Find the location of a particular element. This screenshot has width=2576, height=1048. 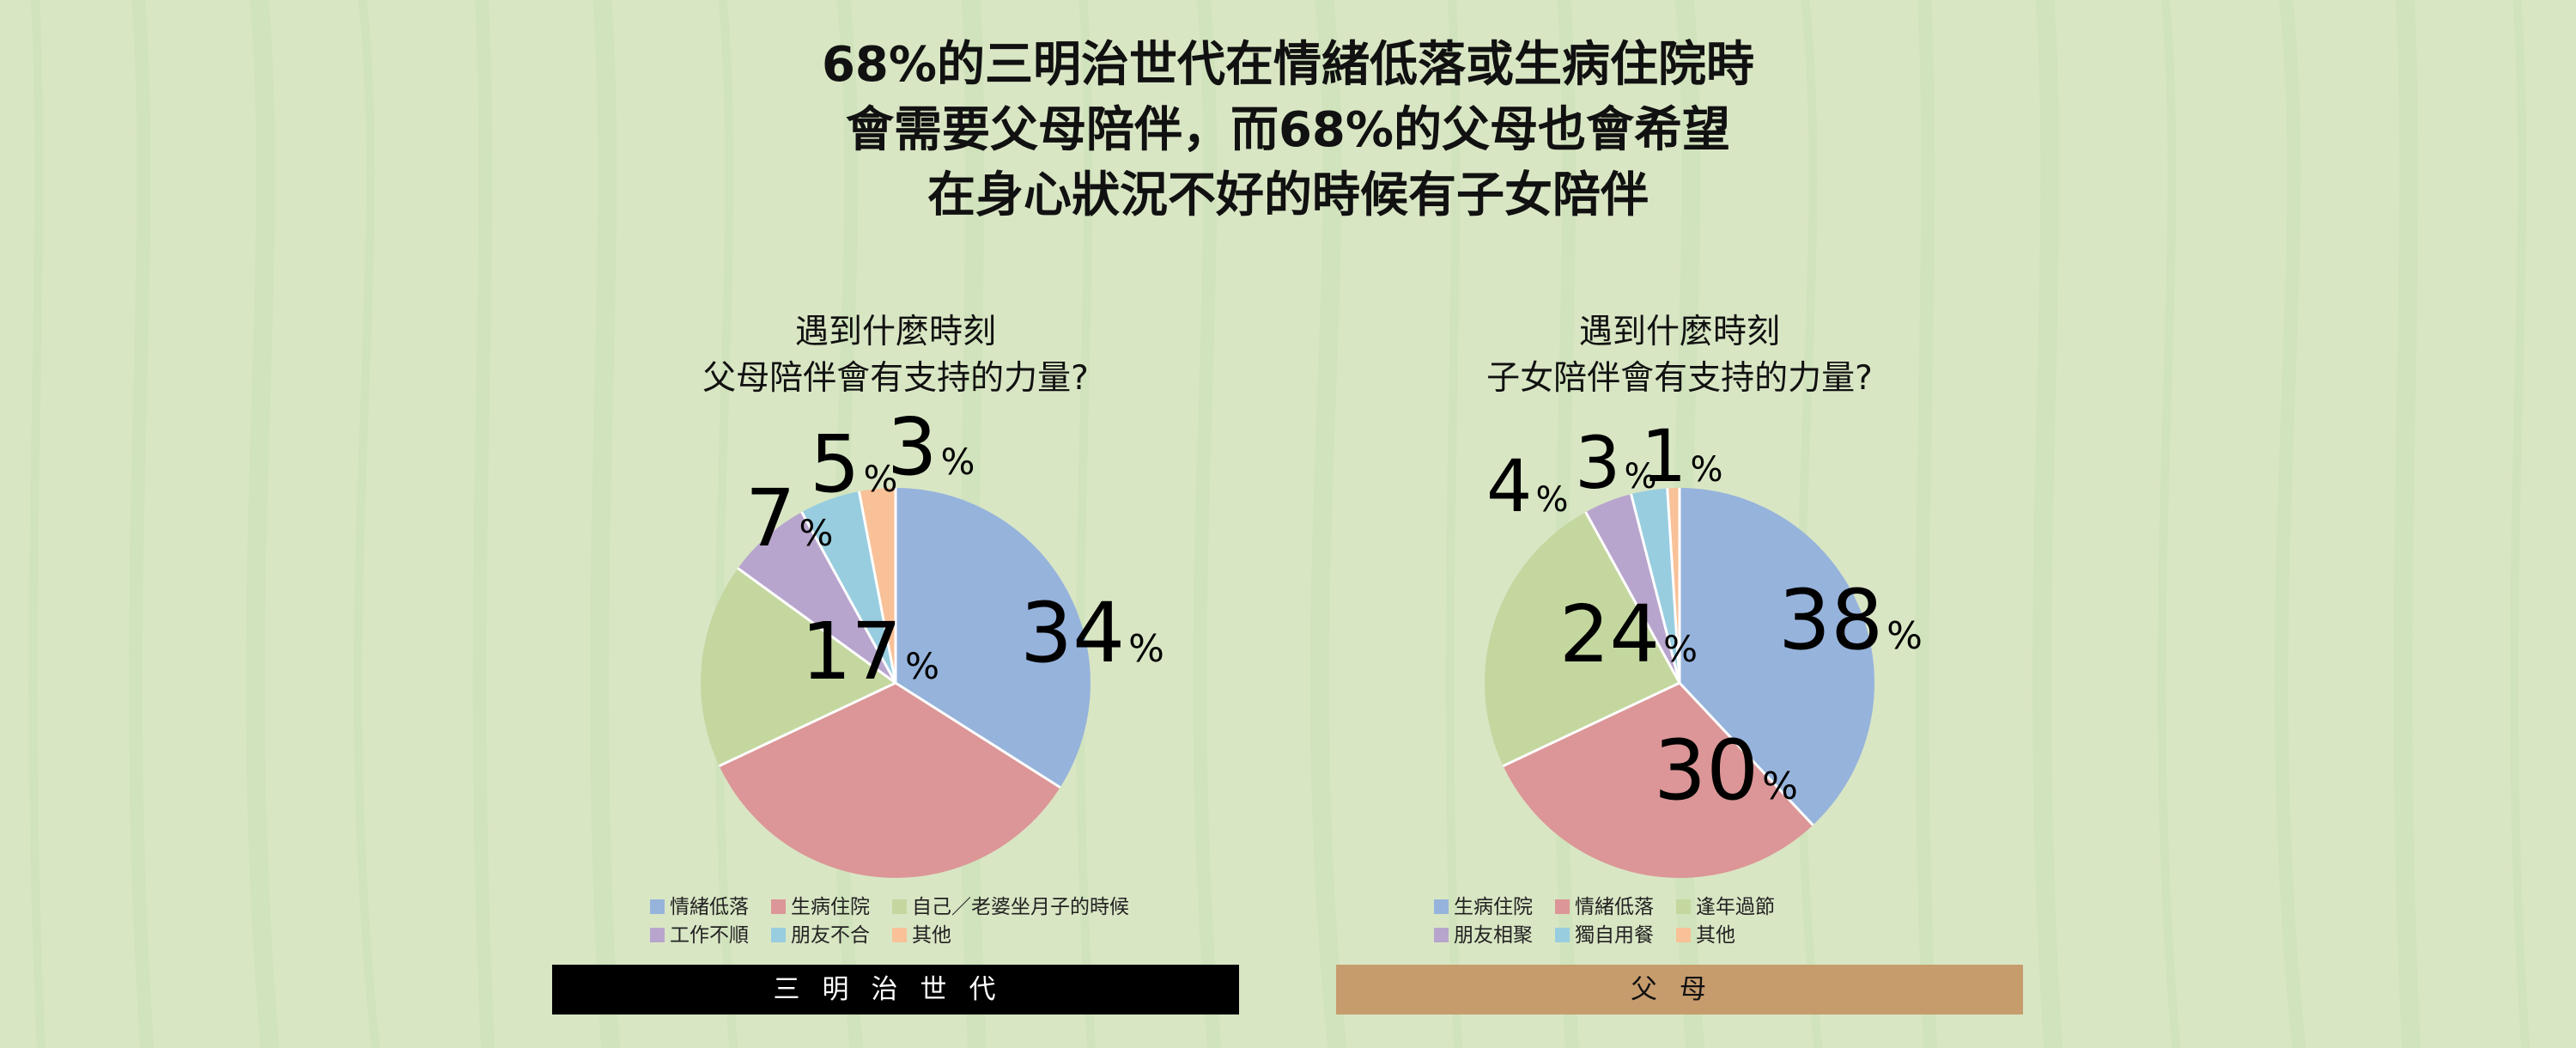

legend-row: 情緒低落 生病住院 自己／老婆坐月子的時候 is located at coordinates (907, 908).